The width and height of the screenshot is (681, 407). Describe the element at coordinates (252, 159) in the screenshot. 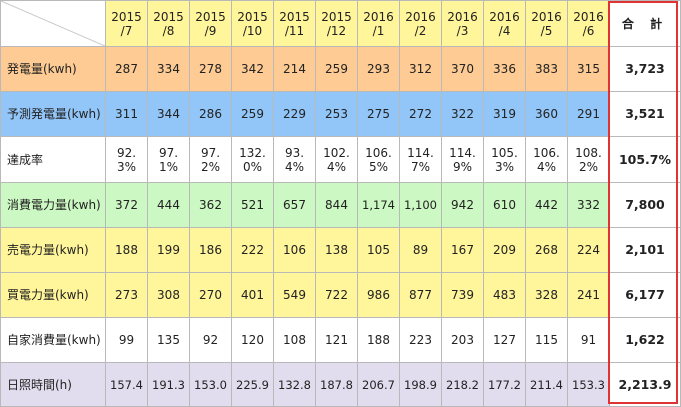

I see `value-cell: 132. 0%` at that location.